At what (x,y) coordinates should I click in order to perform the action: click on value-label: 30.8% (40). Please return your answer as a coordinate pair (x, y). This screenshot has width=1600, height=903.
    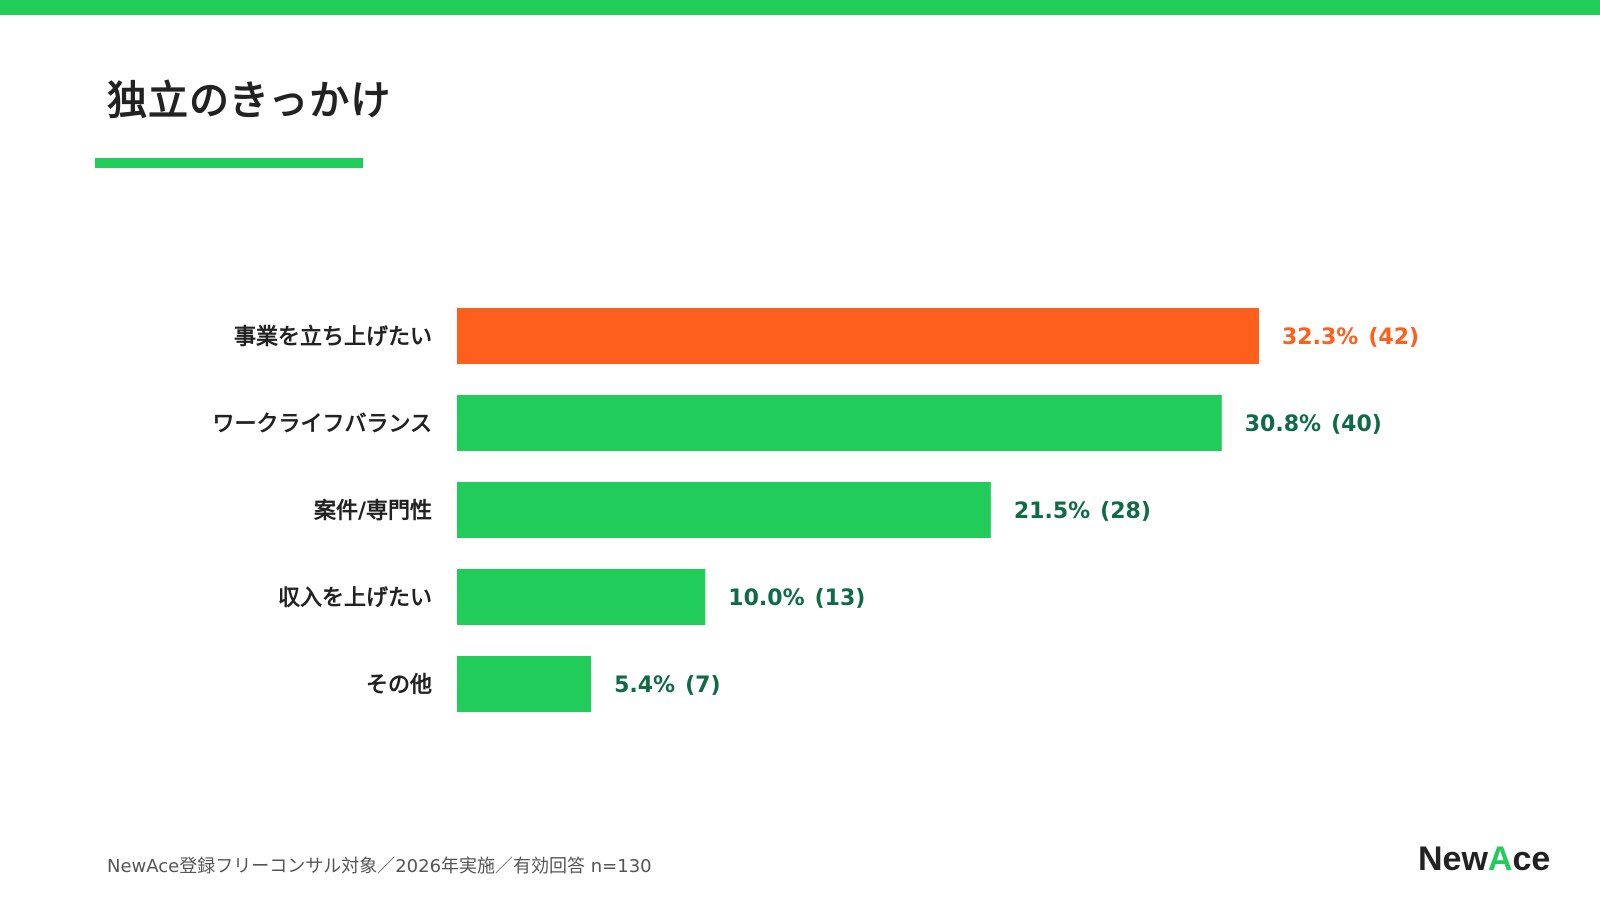
    Looking at the image, I should click on (1313, 424).